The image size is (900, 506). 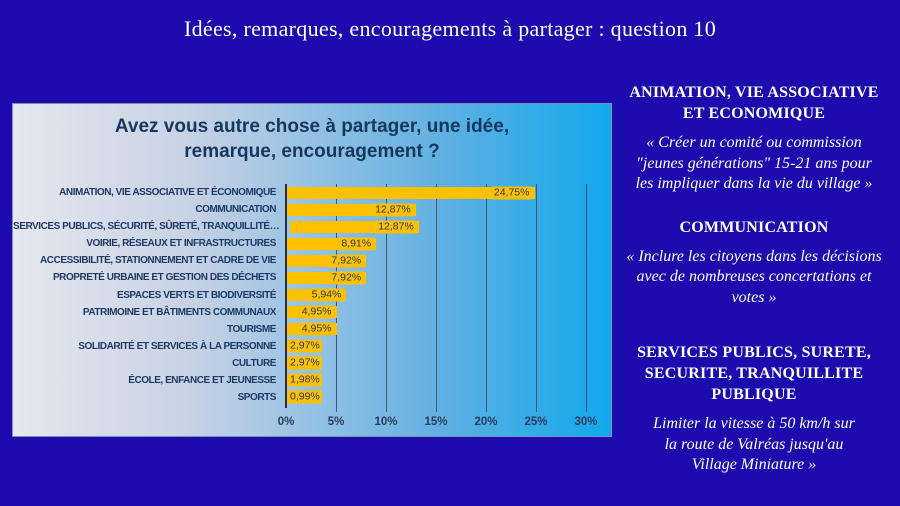 I want to click on bar-track: 1,98%, so click(x=448, y=380).